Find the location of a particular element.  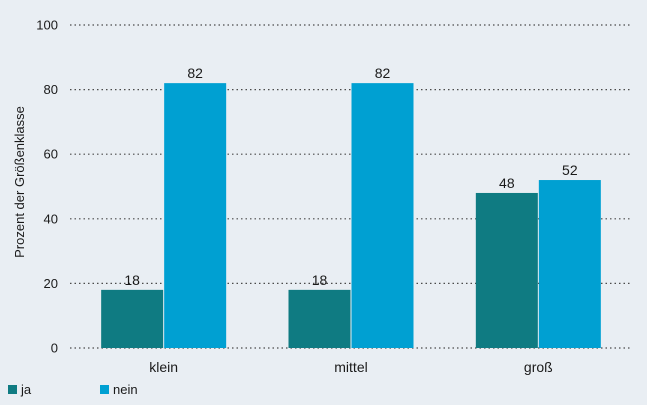

bar-nein-mittel is located at coordinates (382, 215).